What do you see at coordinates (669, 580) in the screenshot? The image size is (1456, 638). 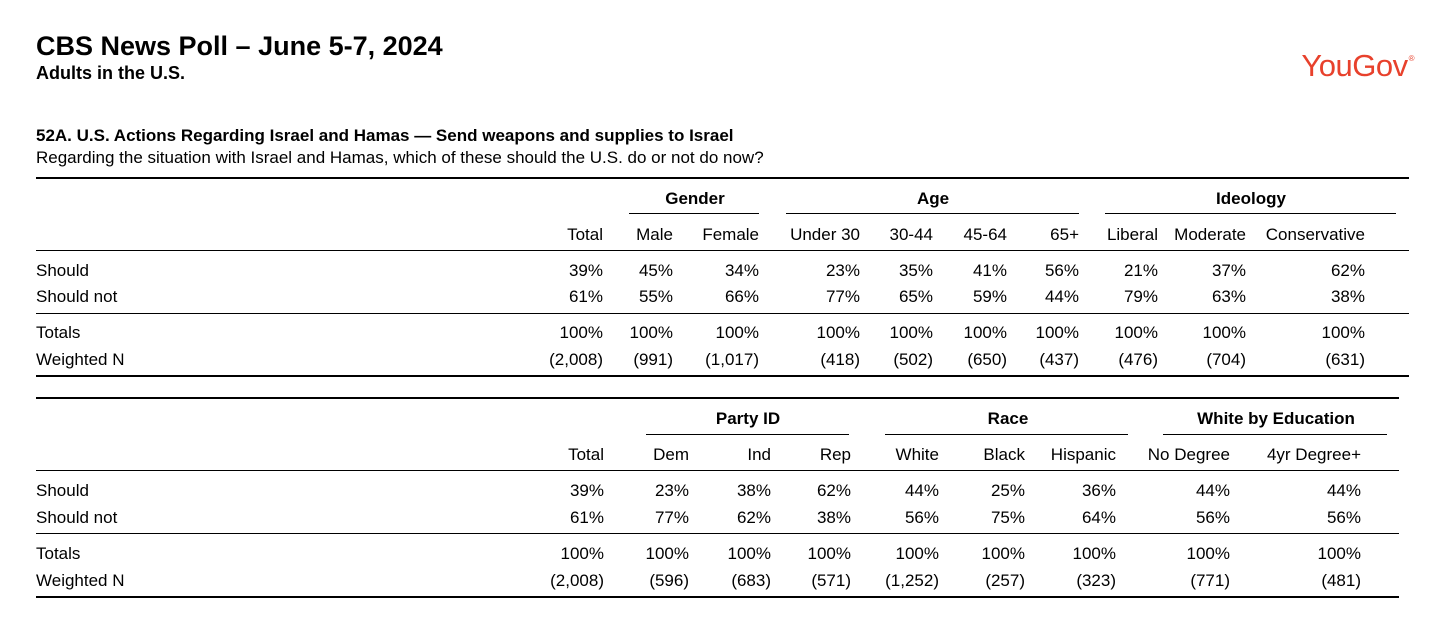 I see `cell-weighted-n-dem: (596)` at bounding box center [669, 580].